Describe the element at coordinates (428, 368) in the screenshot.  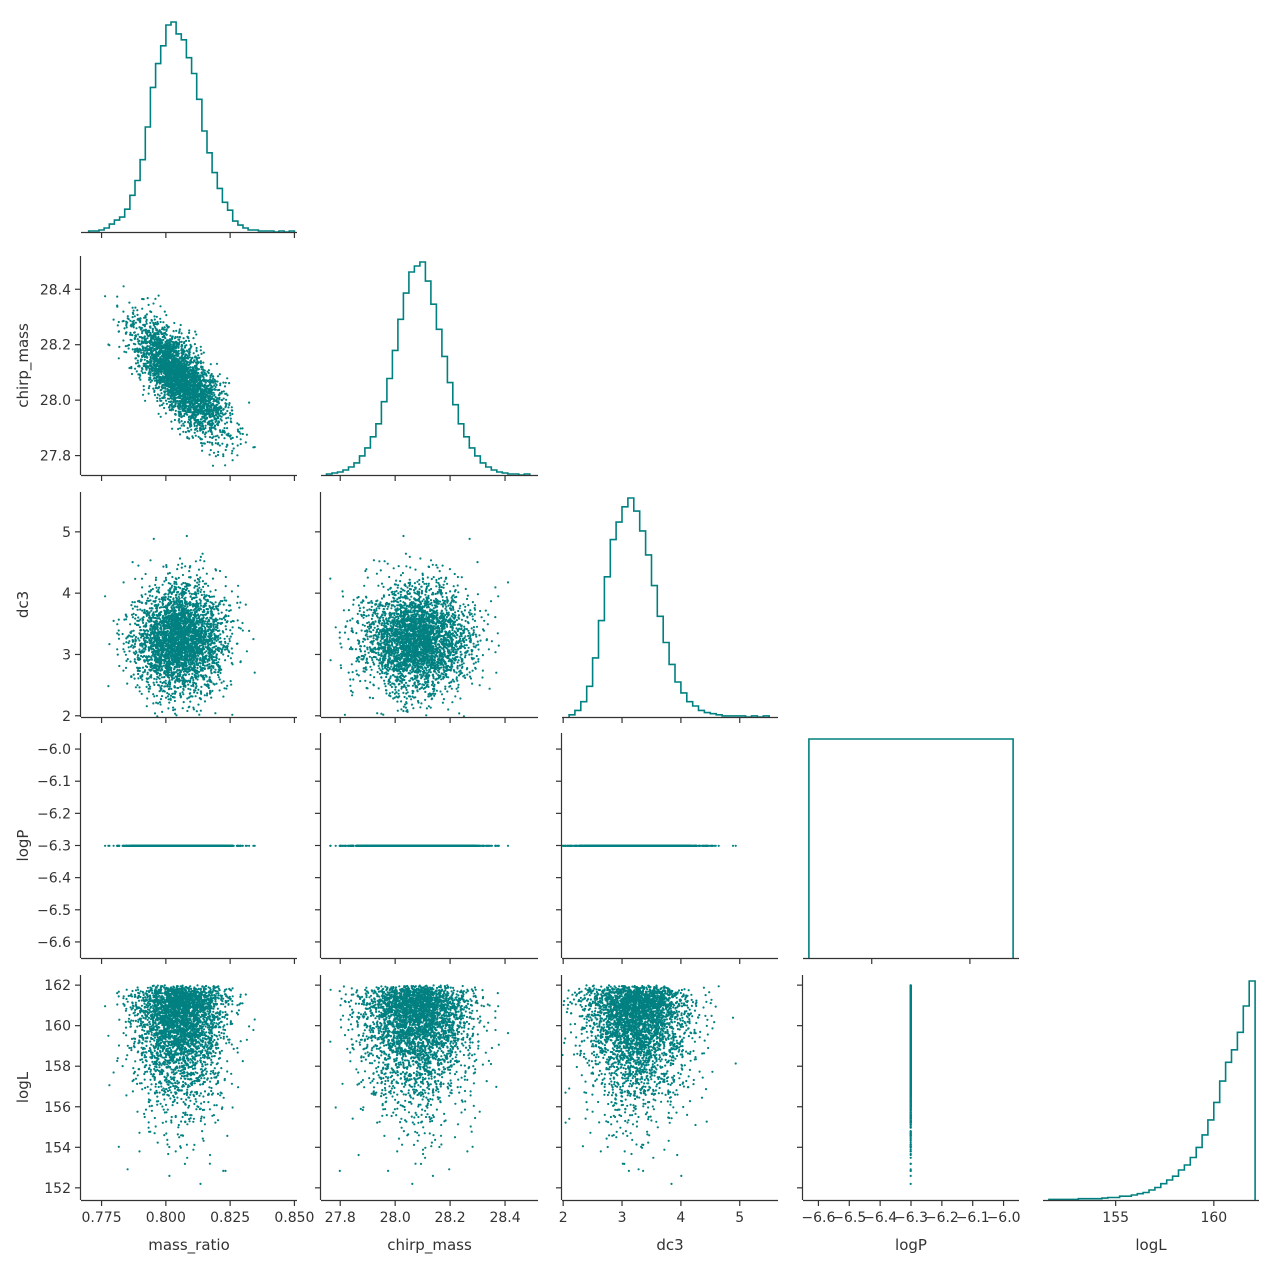
I see `histogram-chirp_mass` at that location.